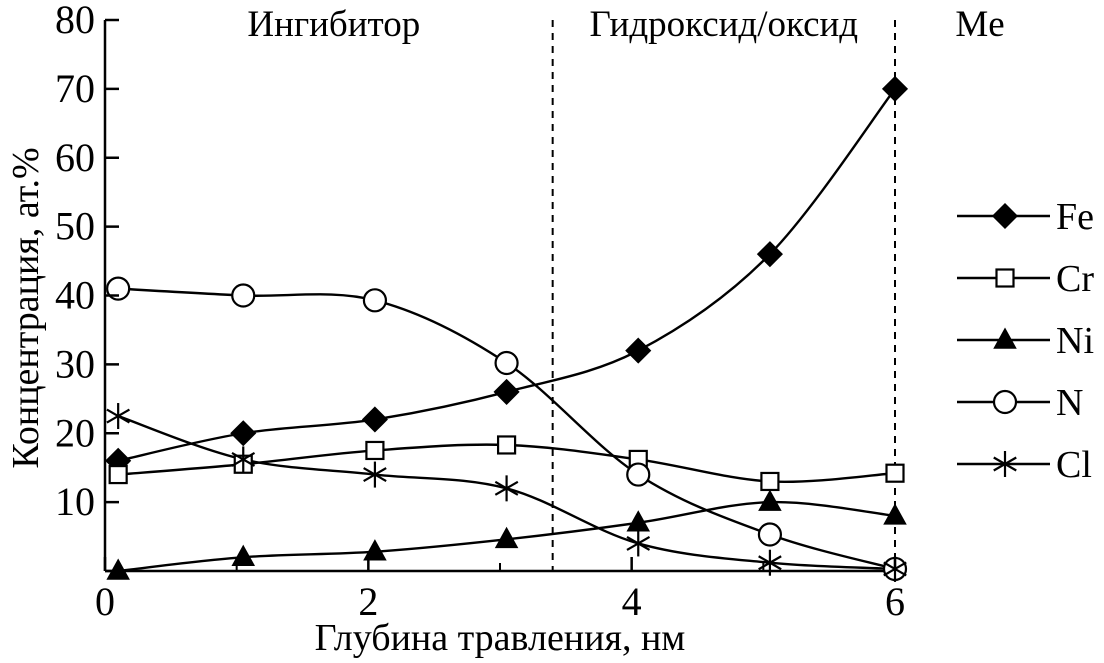 The width and height of the screenshot is (1104, 663). Describe the element at coordinates (1005, 278) in the screenshot. I see `legend-marker-cr` at that location.